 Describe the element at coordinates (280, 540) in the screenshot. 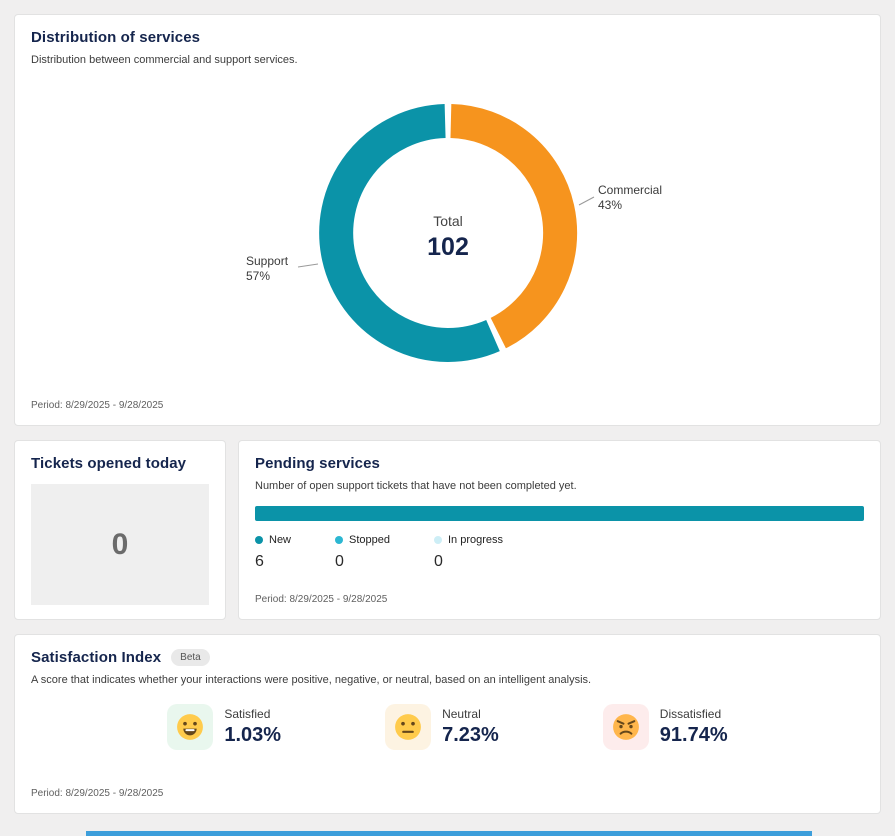

I see `legend-label-new: New` at that location.